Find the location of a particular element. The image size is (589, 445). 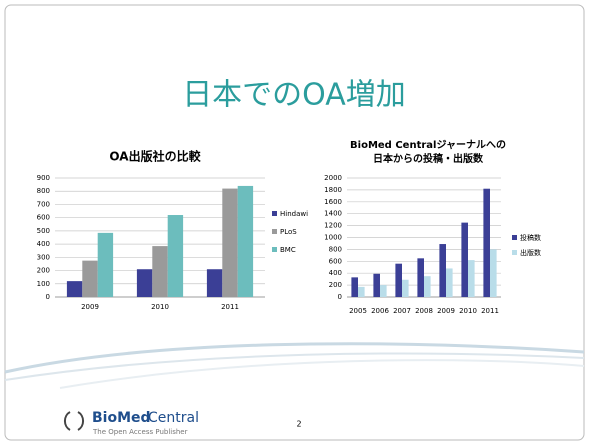

logo: BioMed Central The Open Access Publisher is located at coordinates (131, 423).